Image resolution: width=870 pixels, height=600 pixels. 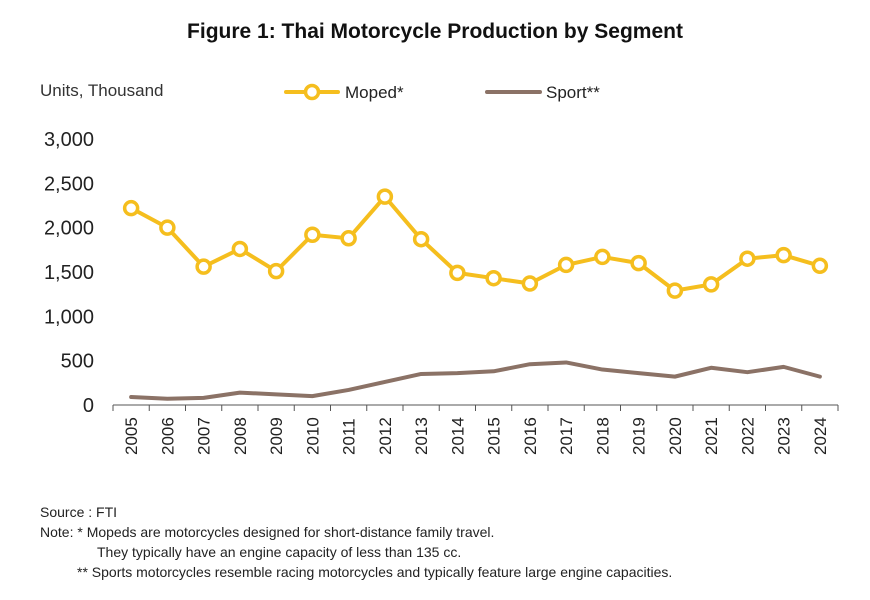 I want to click on x-tick-label: 2022, so click(x=747, y=436).